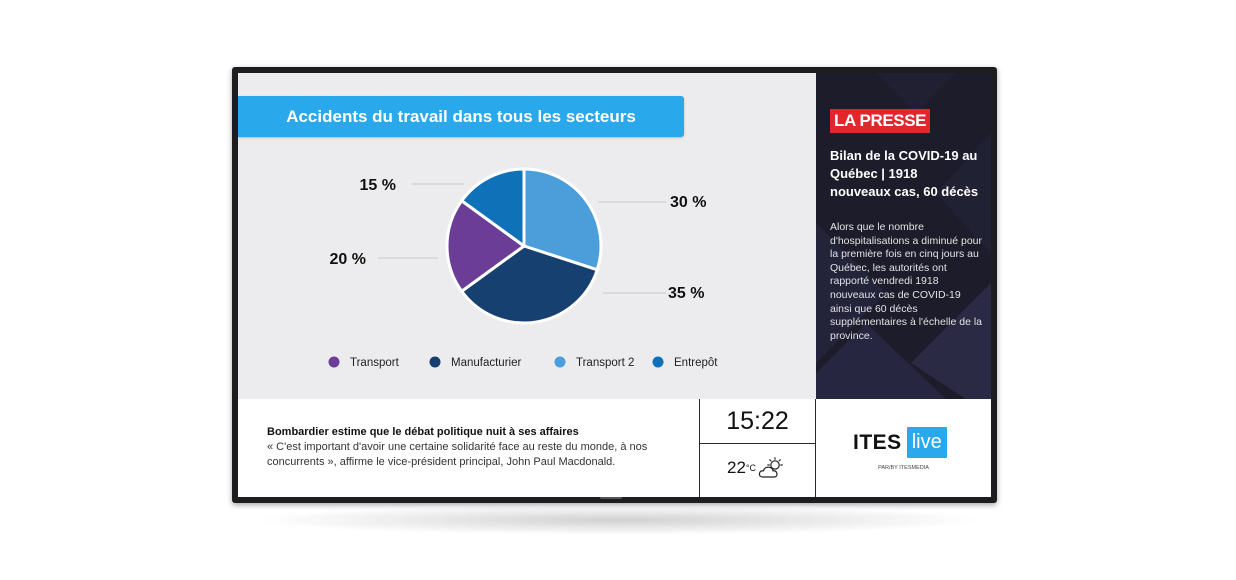  Describe the element at coordinates (493, 207) in the screenshot. I see `pie-slice-entrep-t` at that location.